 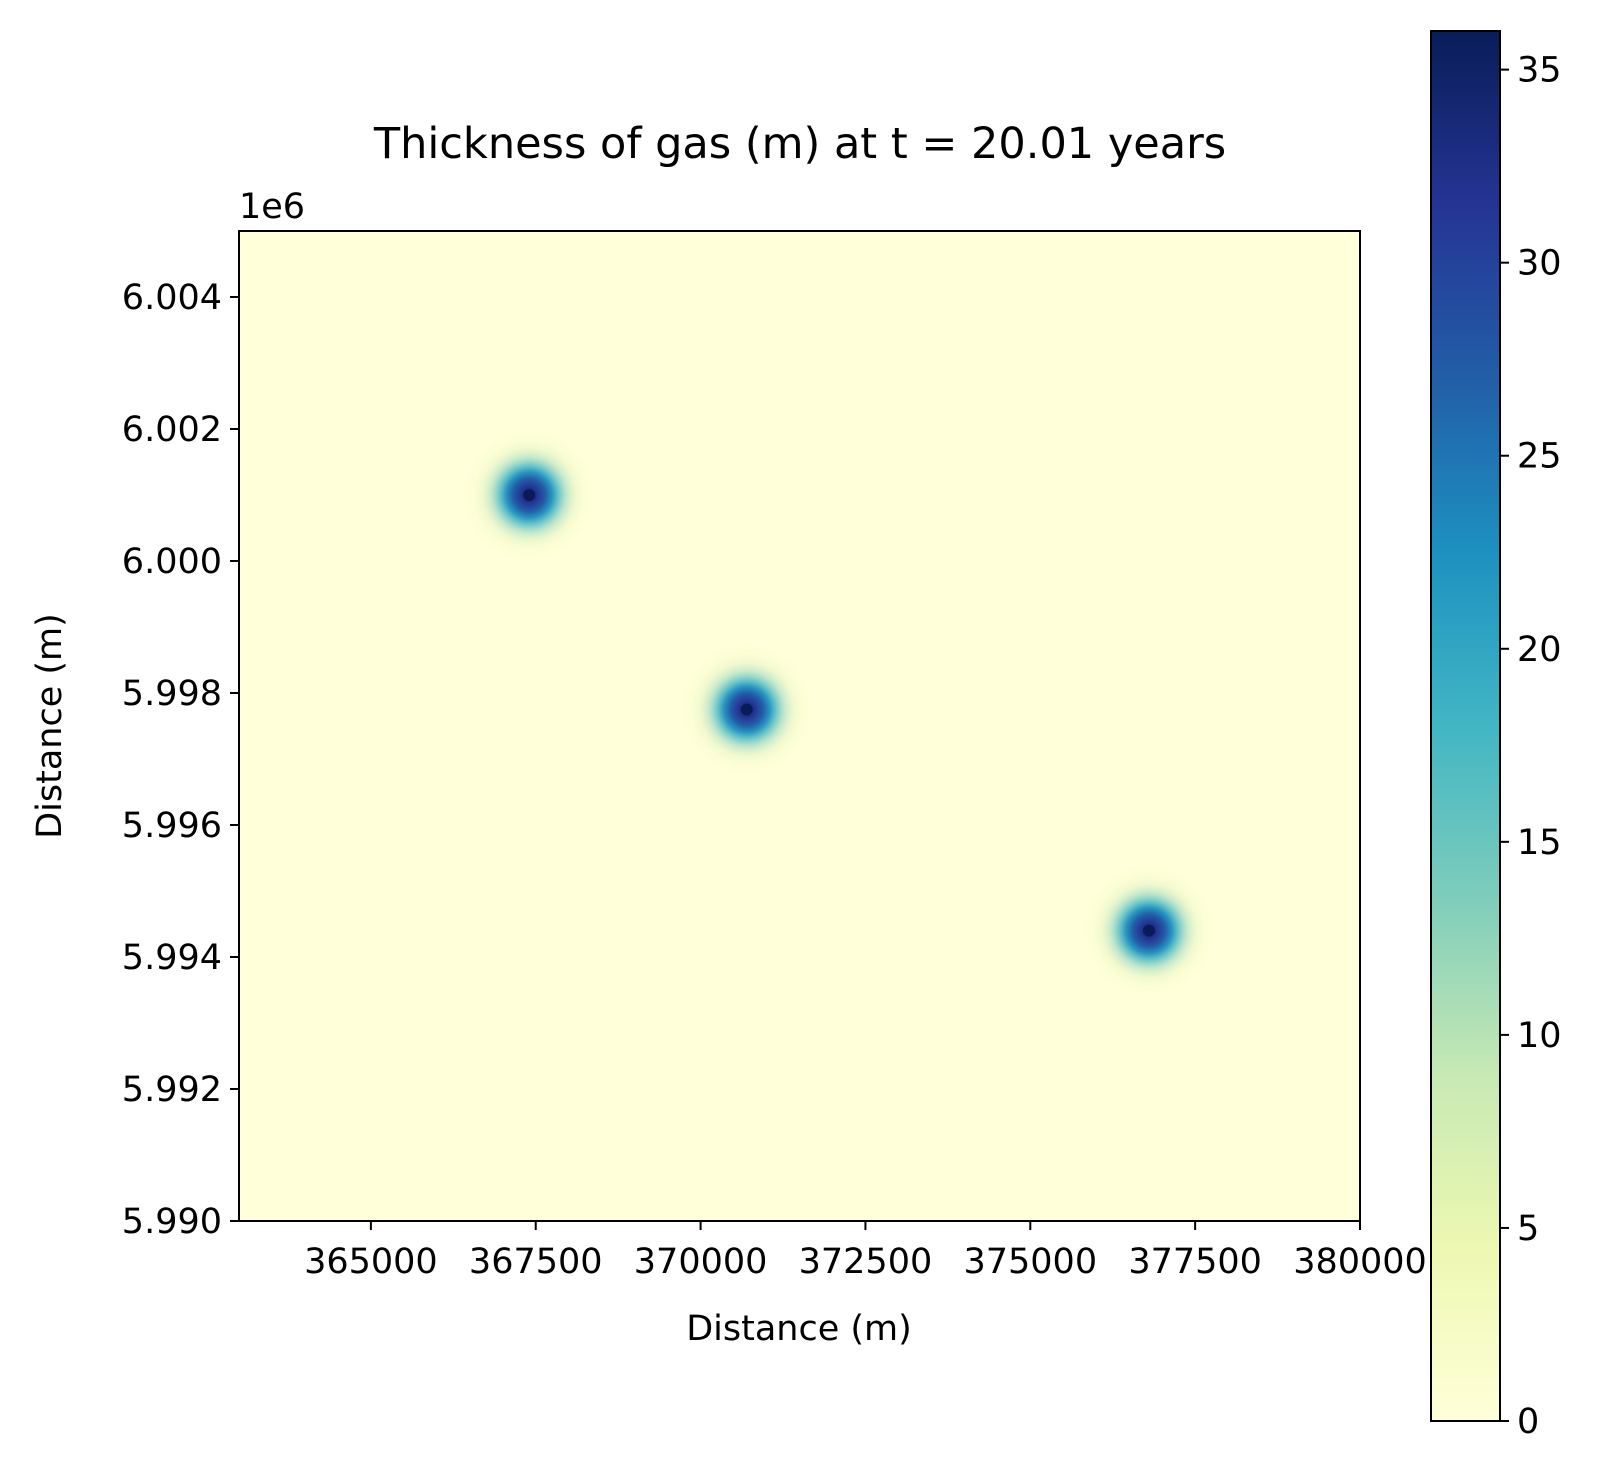 I want to click on colorbar-tick-label: 5, so click(x=1528, y=1229).